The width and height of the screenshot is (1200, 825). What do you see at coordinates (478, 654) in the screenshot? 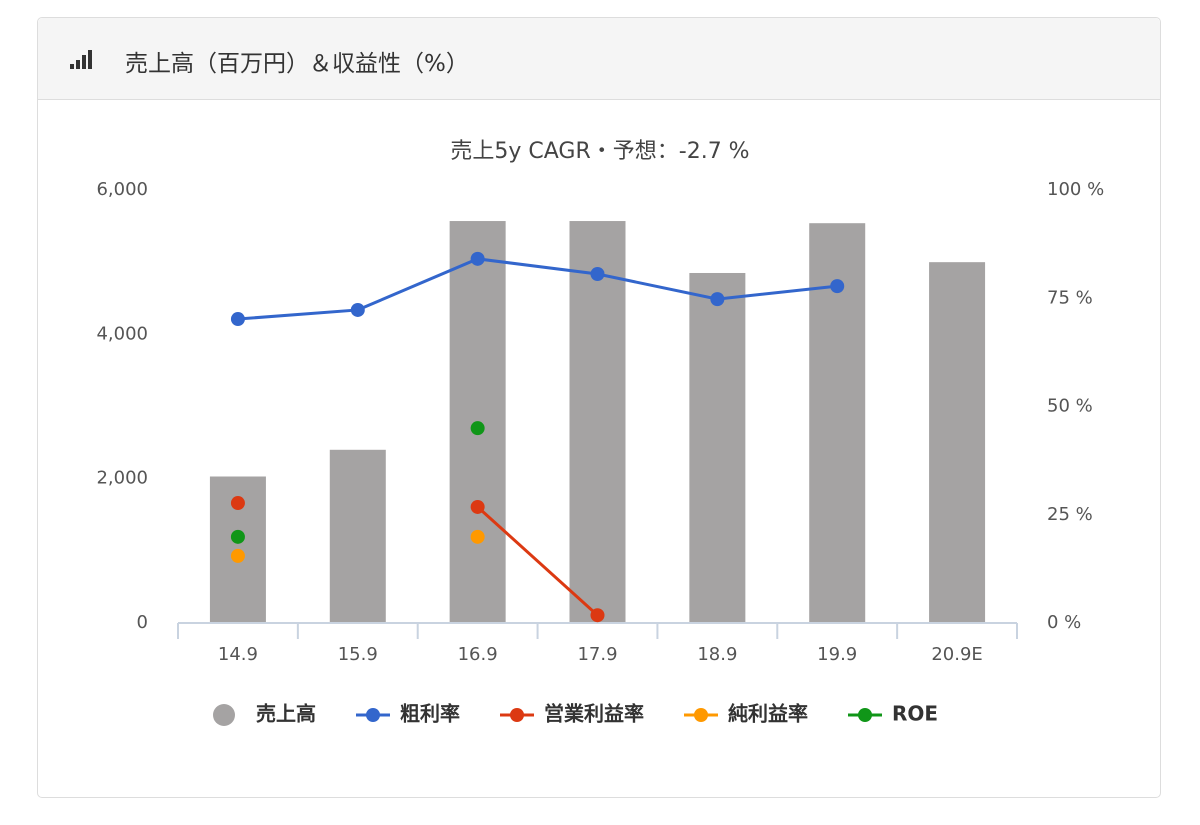
I see `x-tick-label: 16.9` at bounding box center [478, 654].